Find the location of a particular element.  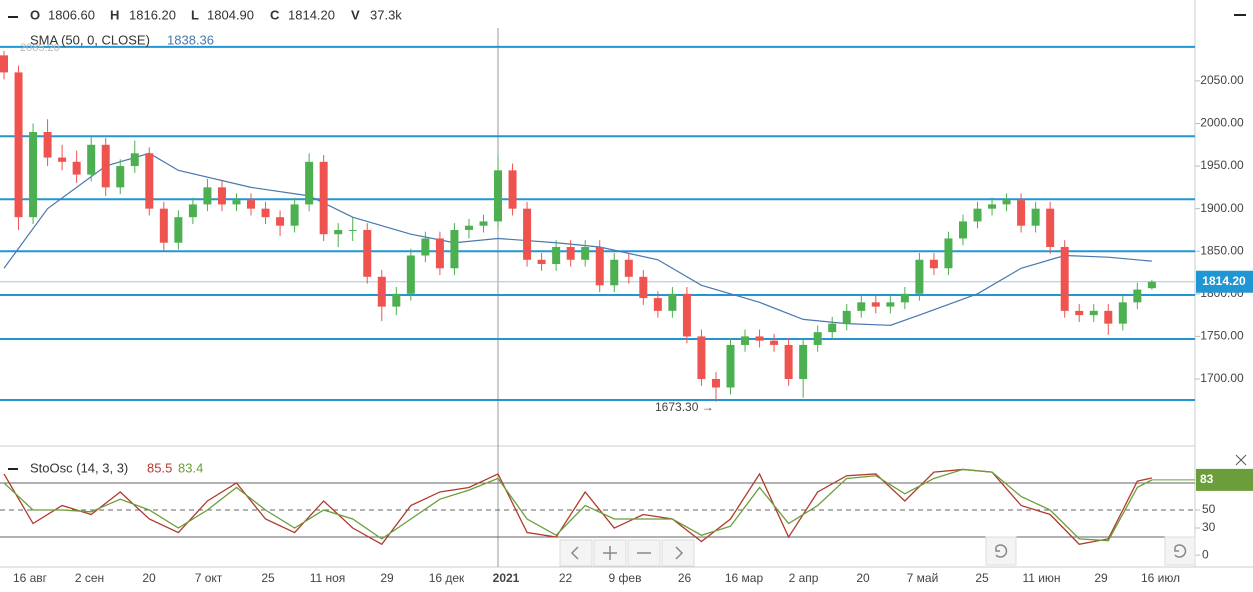

y-tick-label: 1700.00 is located at coordinates (1222, 378).